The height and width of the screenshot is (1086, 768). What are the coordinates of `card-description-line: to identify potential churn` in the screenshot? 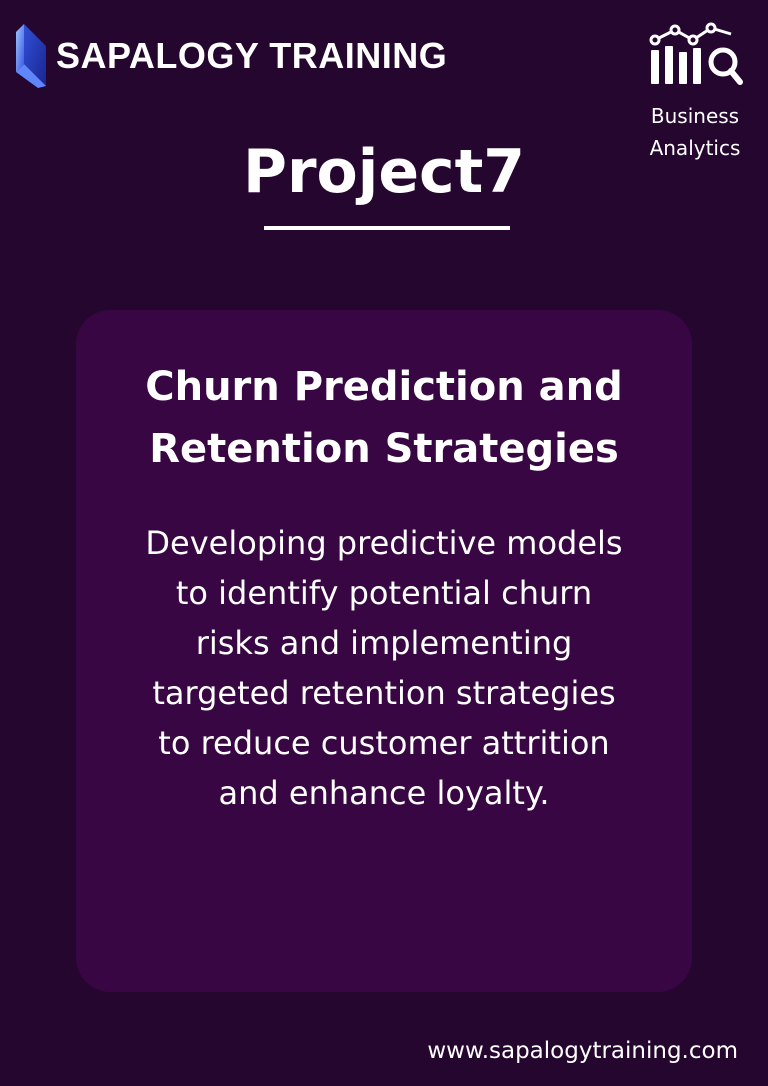 It's located at (384, 593).